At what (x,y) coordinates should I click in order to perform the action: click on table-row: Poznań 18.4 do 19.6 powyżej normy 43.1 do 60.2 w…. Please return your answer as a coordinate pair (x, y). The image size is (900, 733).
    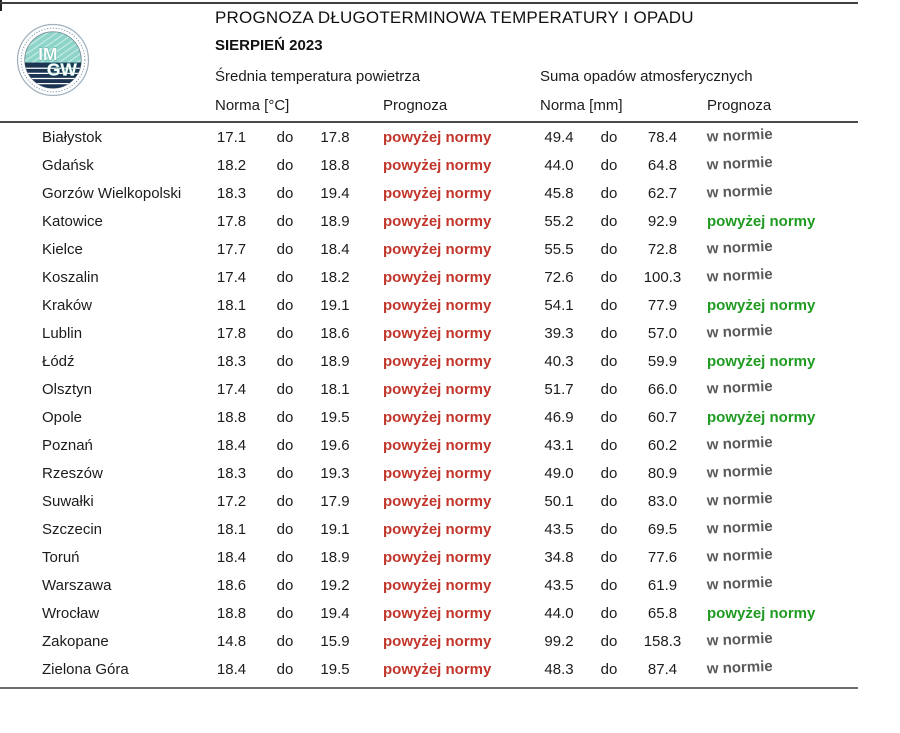
    Looking at the image, I should click on (429, 446).